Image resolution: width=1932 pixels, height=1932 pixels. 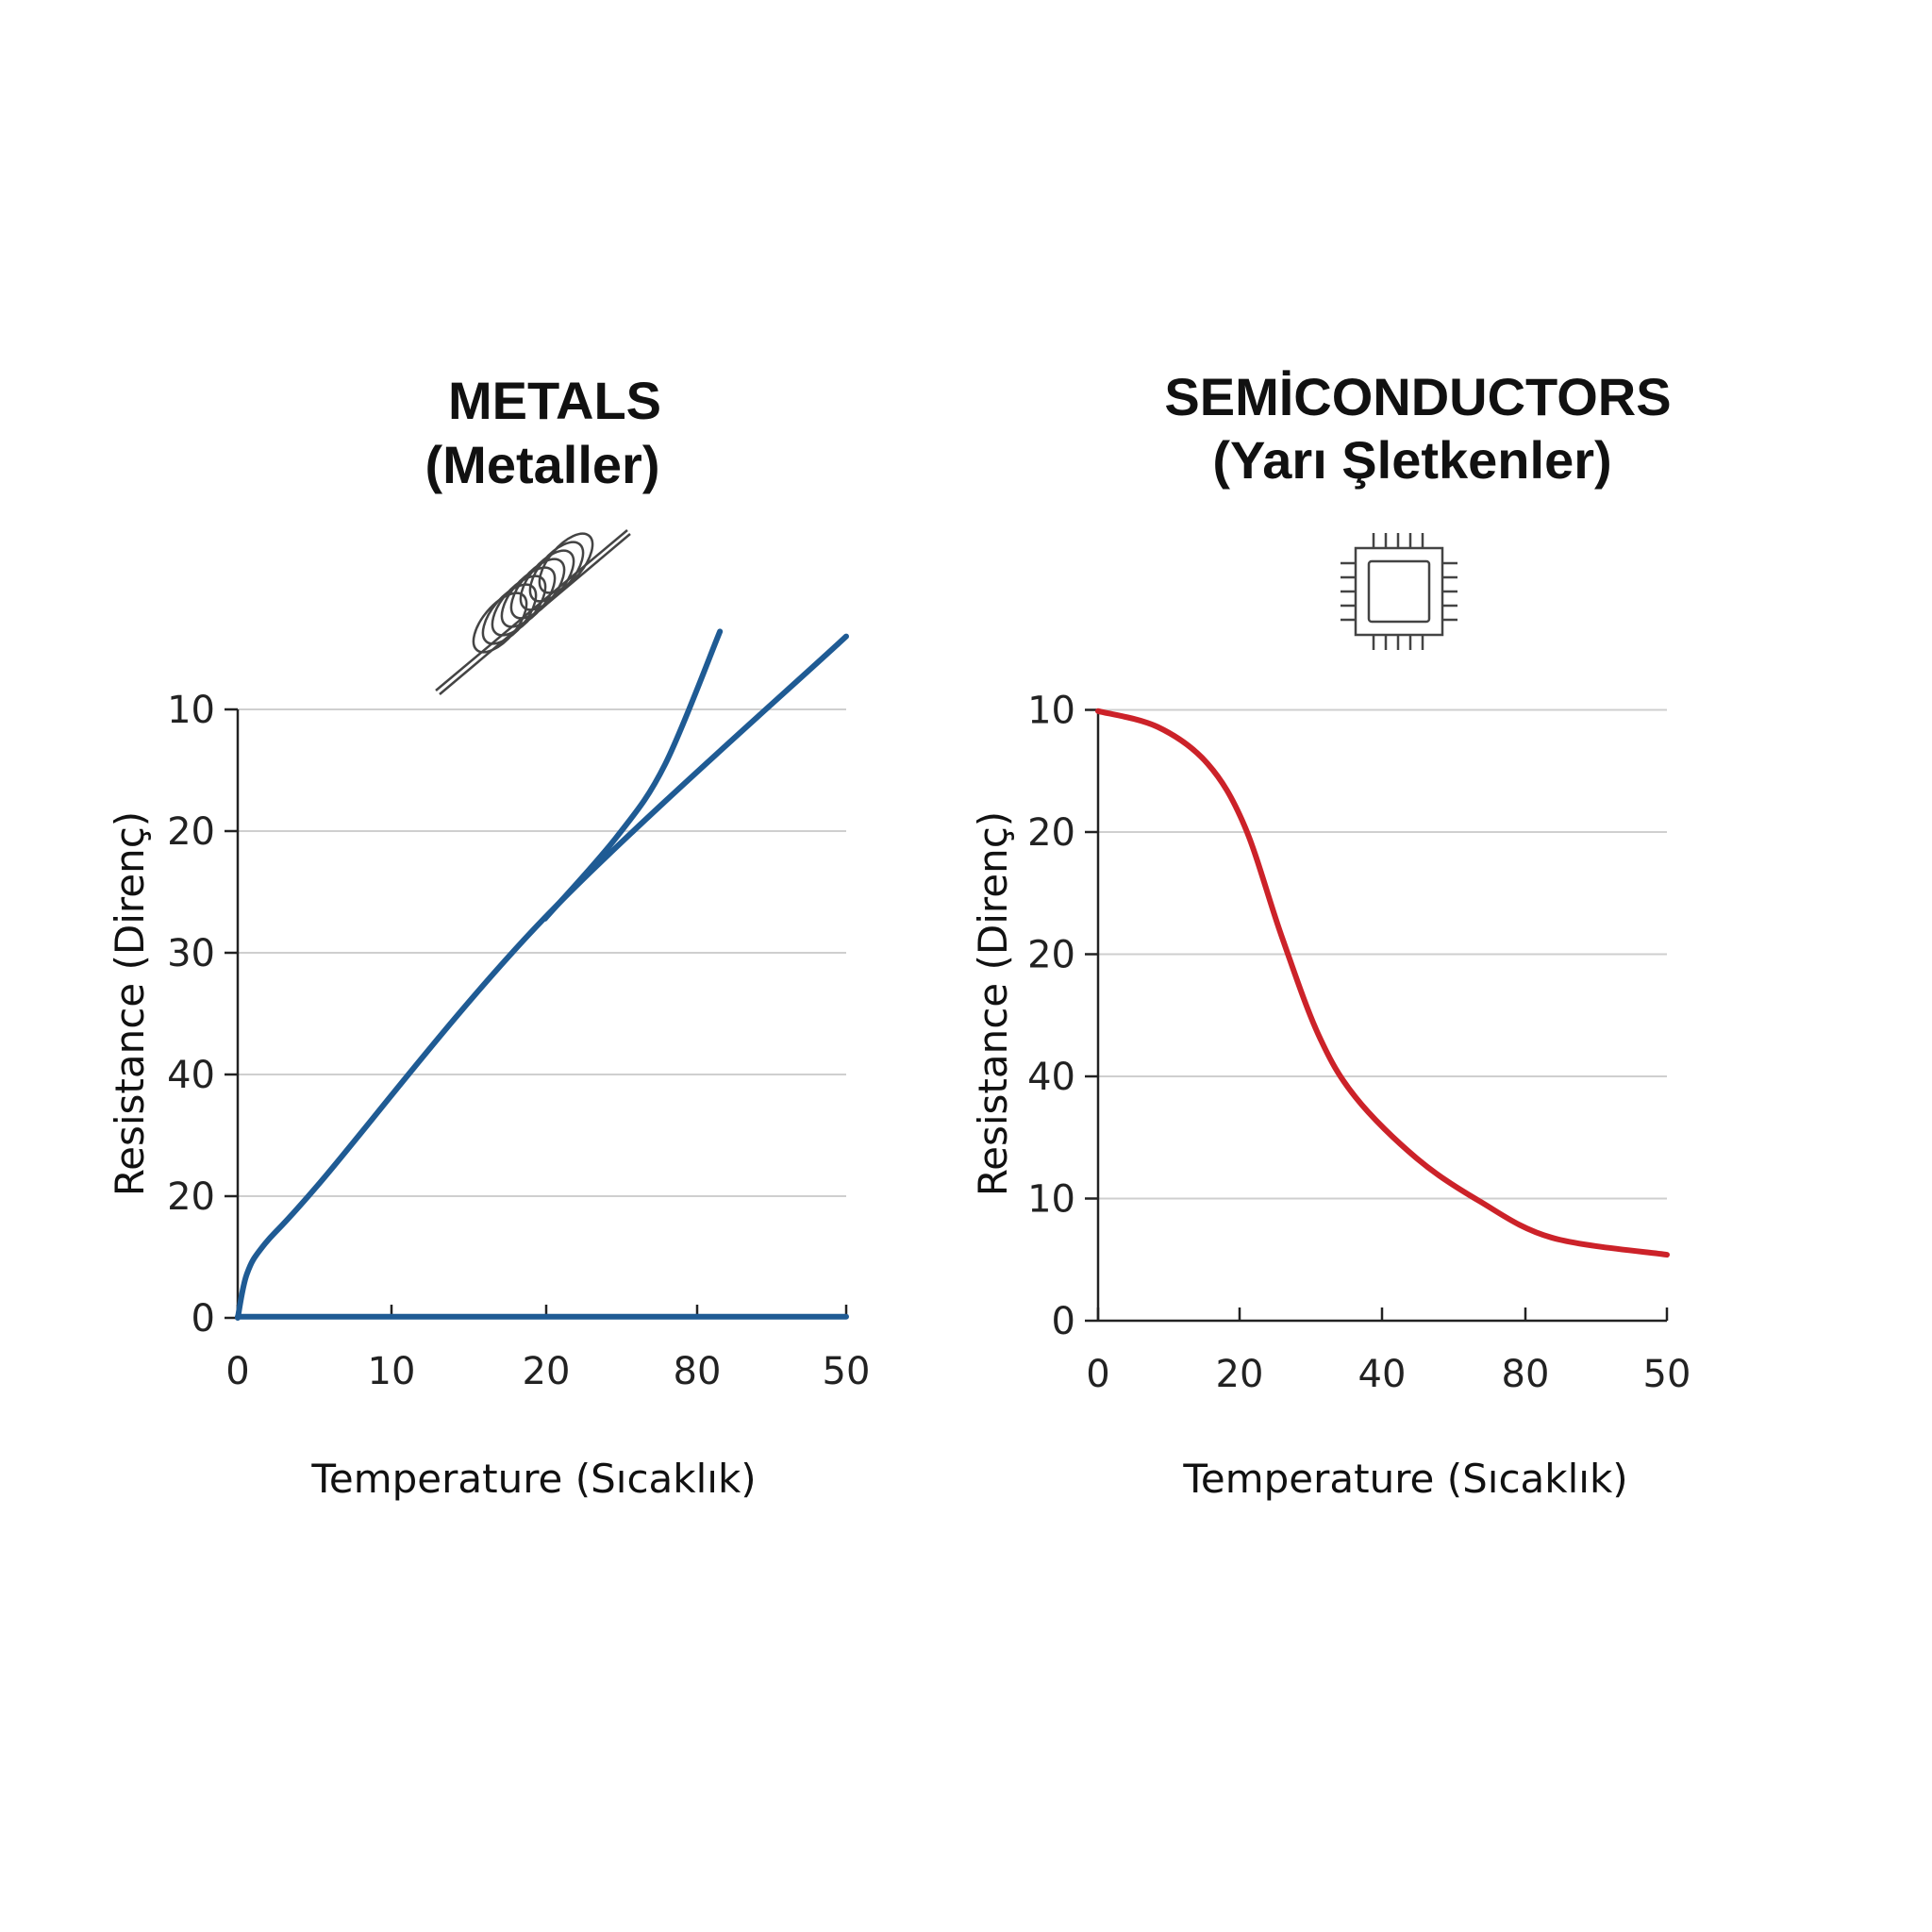 I want to click on coil-loop, so click(x=566, y=563).